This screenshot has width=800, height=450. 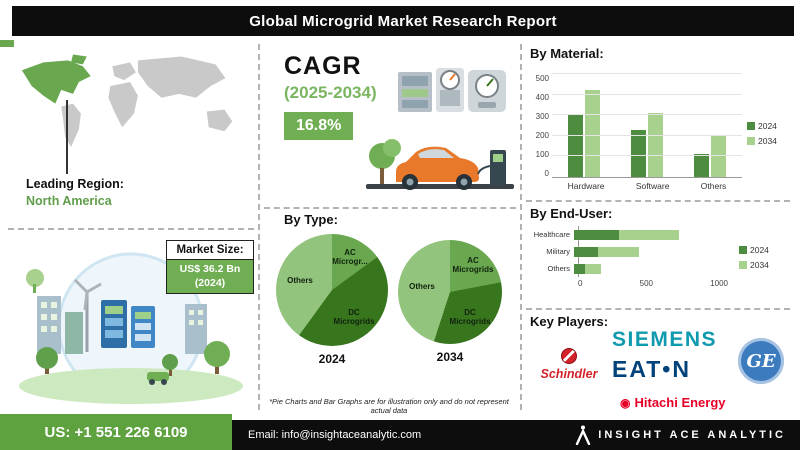 I want to click on hitachi-energy-logo: ◉ Hitachi Energy, so click(x=673, y=402).